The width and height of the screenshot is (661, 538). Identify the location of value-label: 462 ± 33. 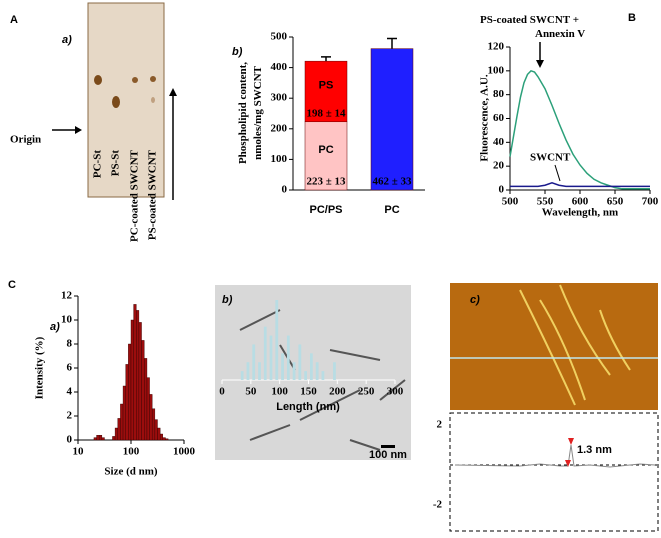
(392, 182).